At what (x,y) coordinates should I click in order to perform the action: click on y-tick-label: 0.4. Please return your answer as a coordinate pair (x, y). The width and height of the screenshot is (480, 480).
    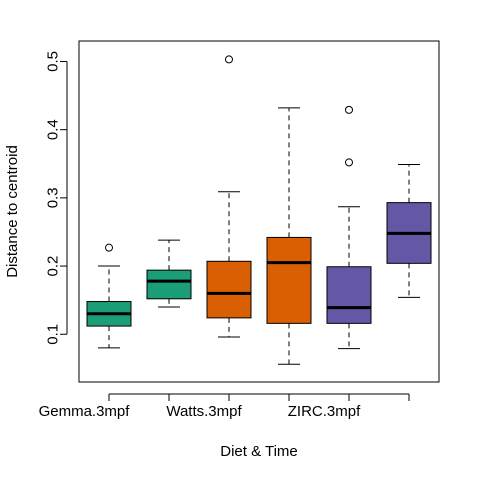
    Looking at the image, I should click on (53, 129).